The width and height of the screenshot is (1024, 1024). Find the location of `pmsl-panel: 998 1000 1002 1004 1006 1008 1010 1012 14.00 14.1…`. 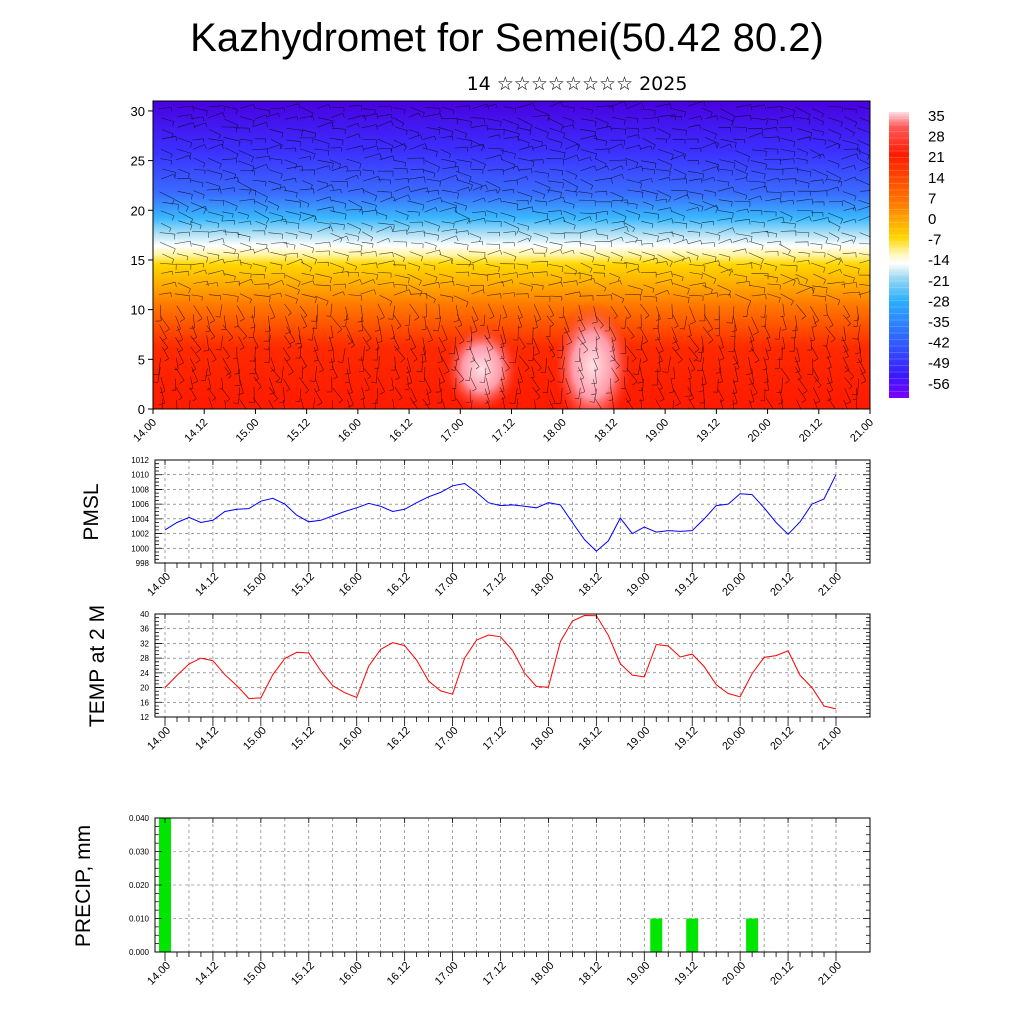

pmsl-panel: 998 1000 1002 1004 1006 1008 1010 1012 14.00 14.1… is located at coordinates (475, 527).